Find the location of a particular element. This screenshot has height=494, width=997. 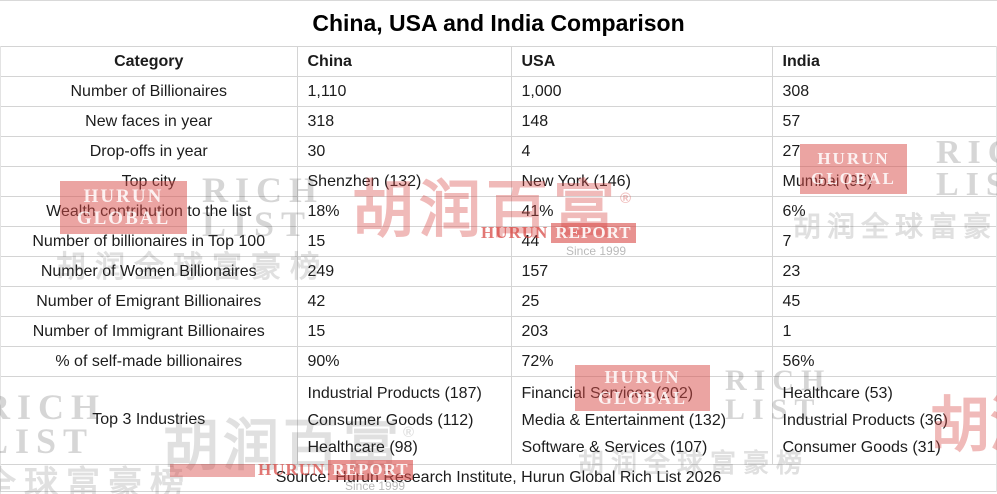

industry-line: Healthcare (98) is located at coordinates (362, 447).